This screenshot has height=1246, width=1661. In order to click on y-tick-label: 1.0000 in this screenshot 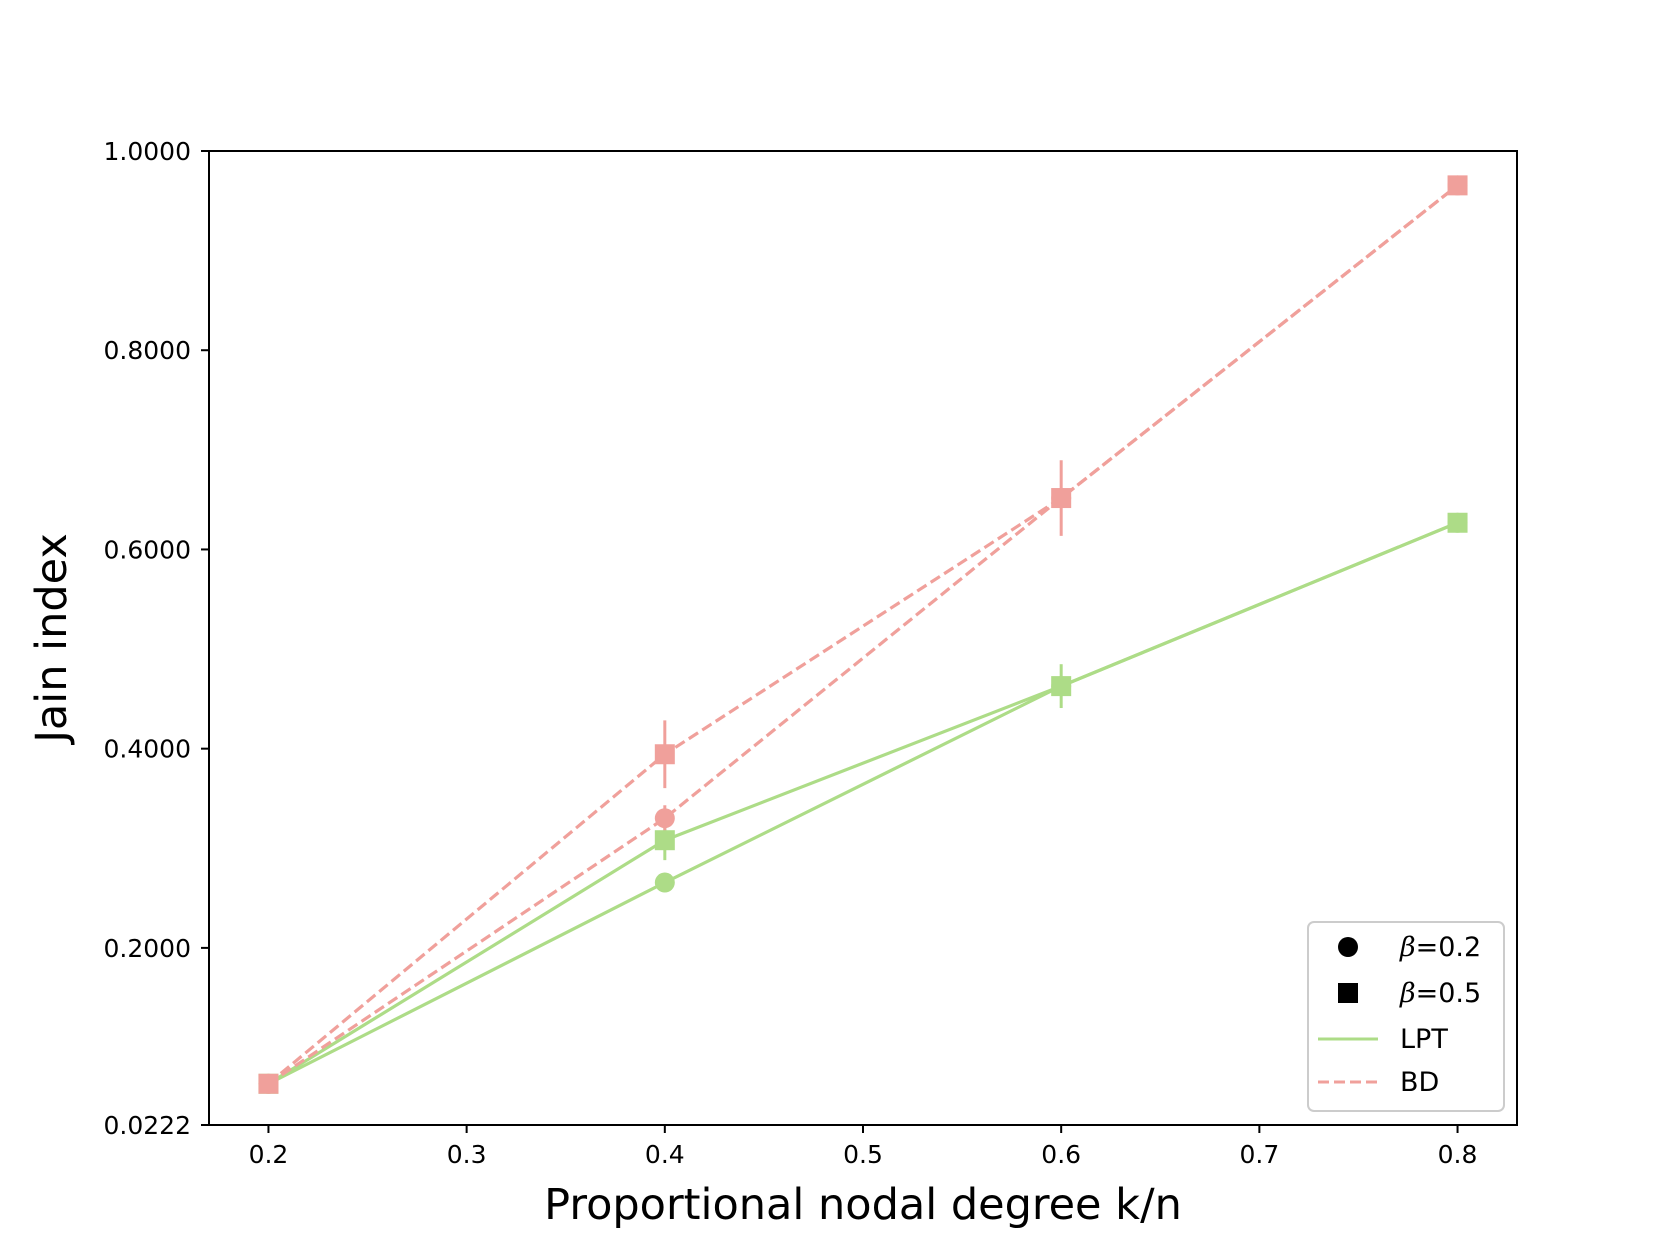, I will do `click(147, 151)`.